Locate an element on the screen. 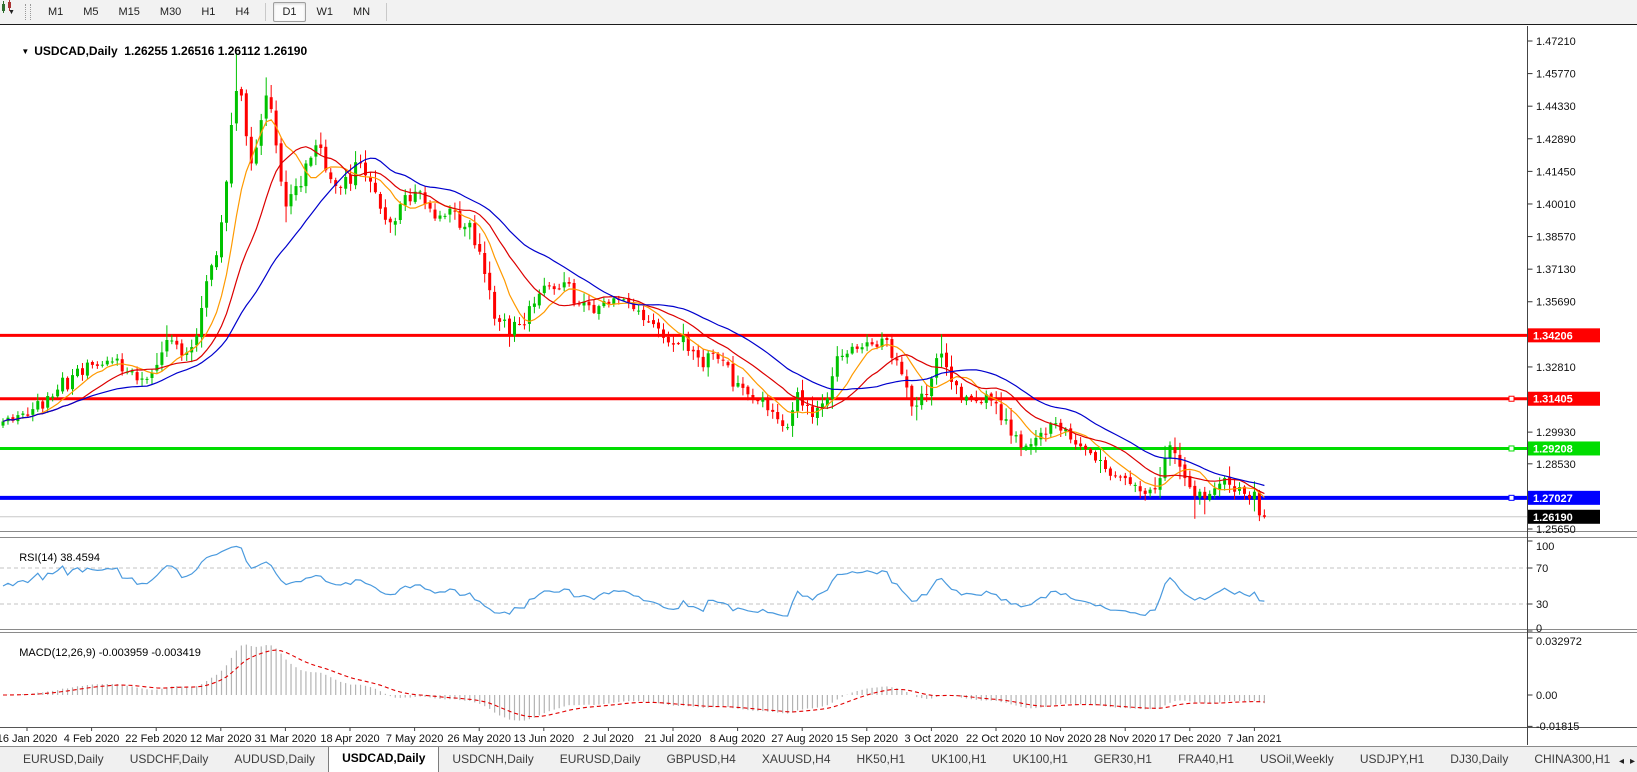 The image size is (1637, 772). tab-usdcnh-daily: USDCNH,Daily is located at coordinates (493, 759).